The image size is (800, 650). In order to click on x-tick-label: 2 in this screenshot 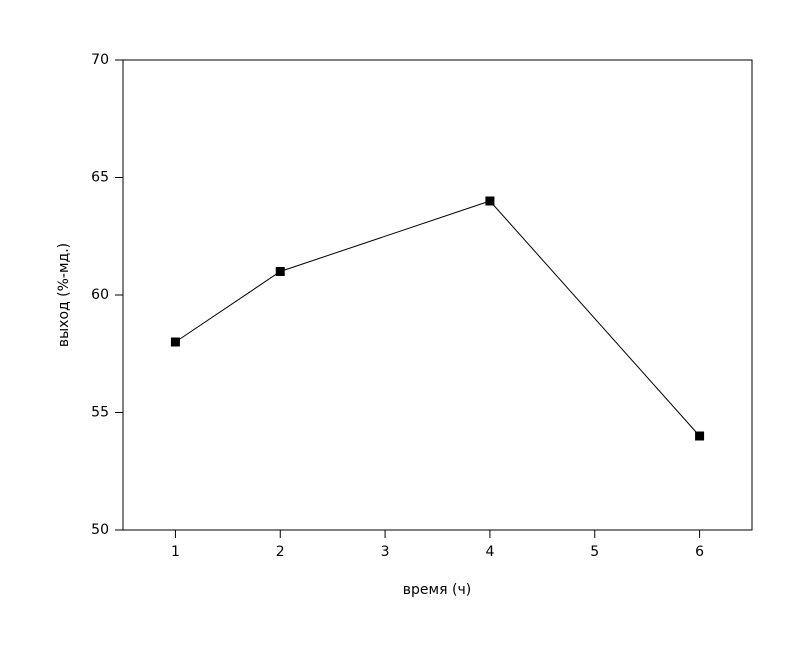, I will do `click(280, 552)`.